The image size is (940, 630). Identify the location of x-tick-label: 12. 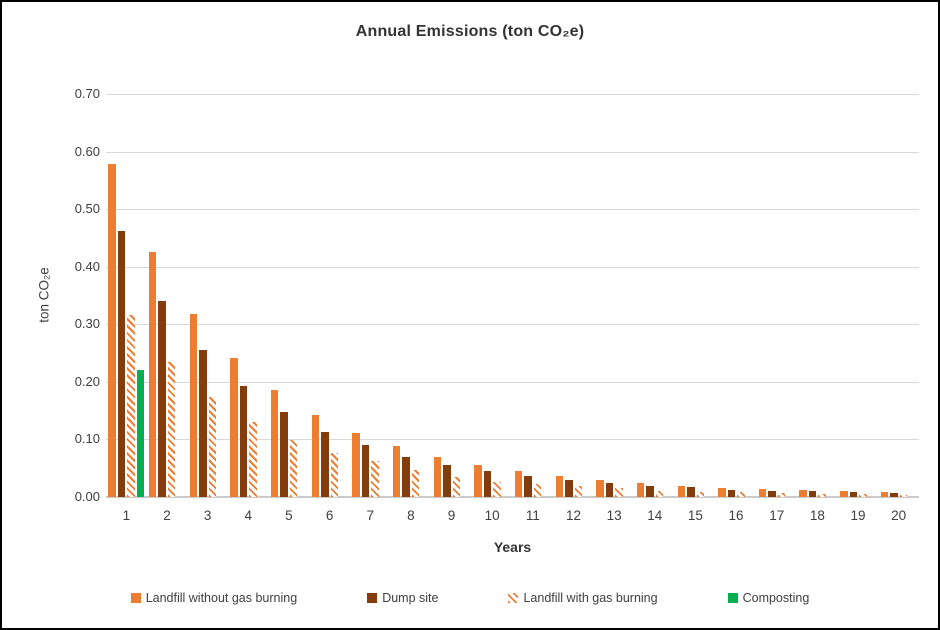
(573, 515).